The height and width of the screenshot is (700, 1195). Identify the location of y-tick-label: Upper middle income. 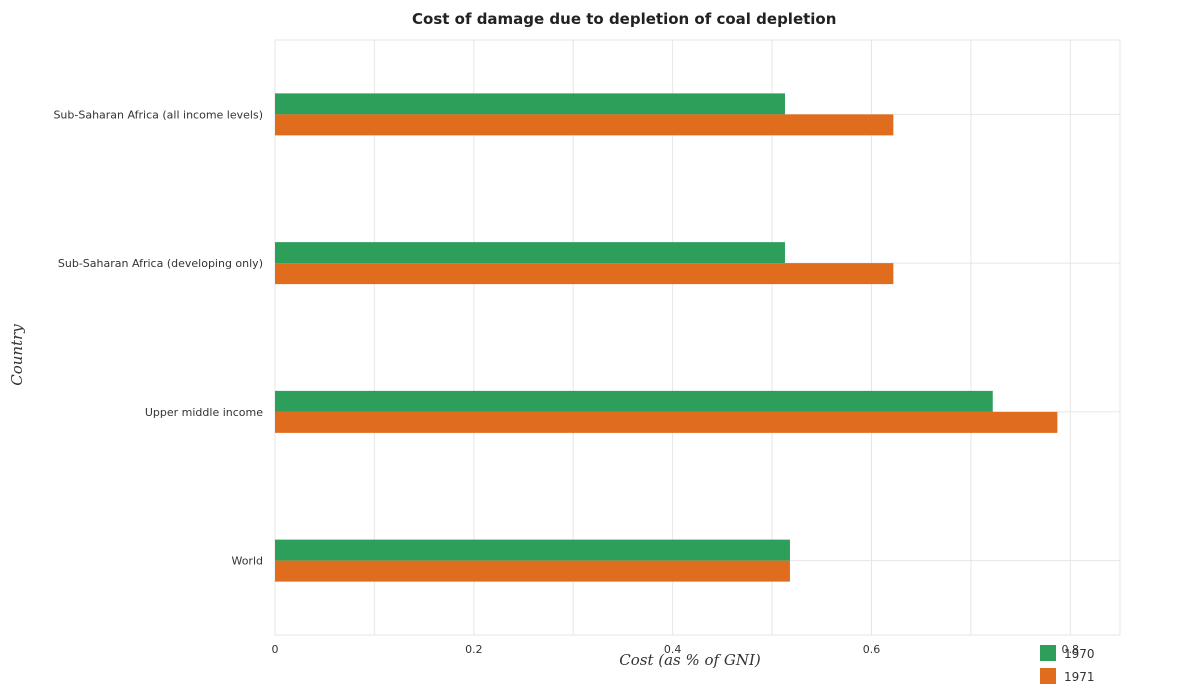
(204, 412).